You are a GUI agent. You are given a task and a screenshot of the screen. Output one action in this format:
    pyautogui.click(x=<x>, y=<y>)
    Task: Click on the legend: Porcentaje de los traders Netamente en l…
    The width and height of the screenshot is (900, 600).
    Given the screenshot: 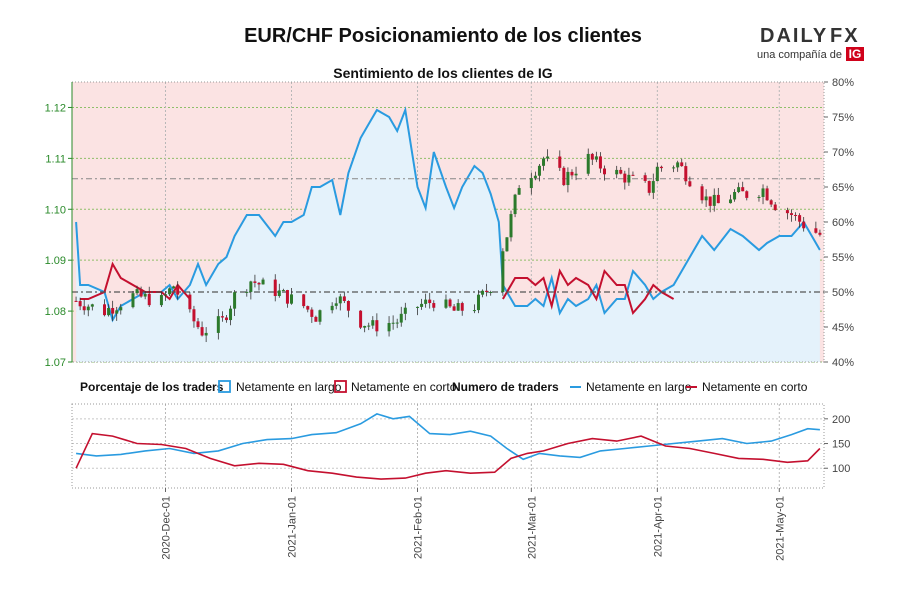 What is the action you would take?
    pyautogui.click(x=444, y=387)
    